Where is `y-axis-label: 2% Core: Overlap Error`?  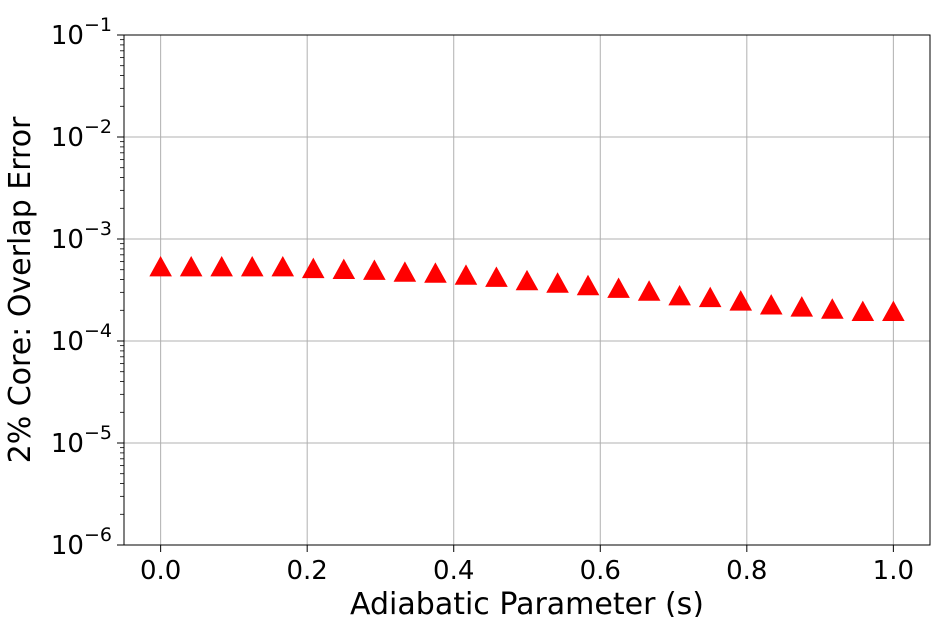
y-axis-label: 2% Core: Overlap Error is located at coordinates (20, 289).